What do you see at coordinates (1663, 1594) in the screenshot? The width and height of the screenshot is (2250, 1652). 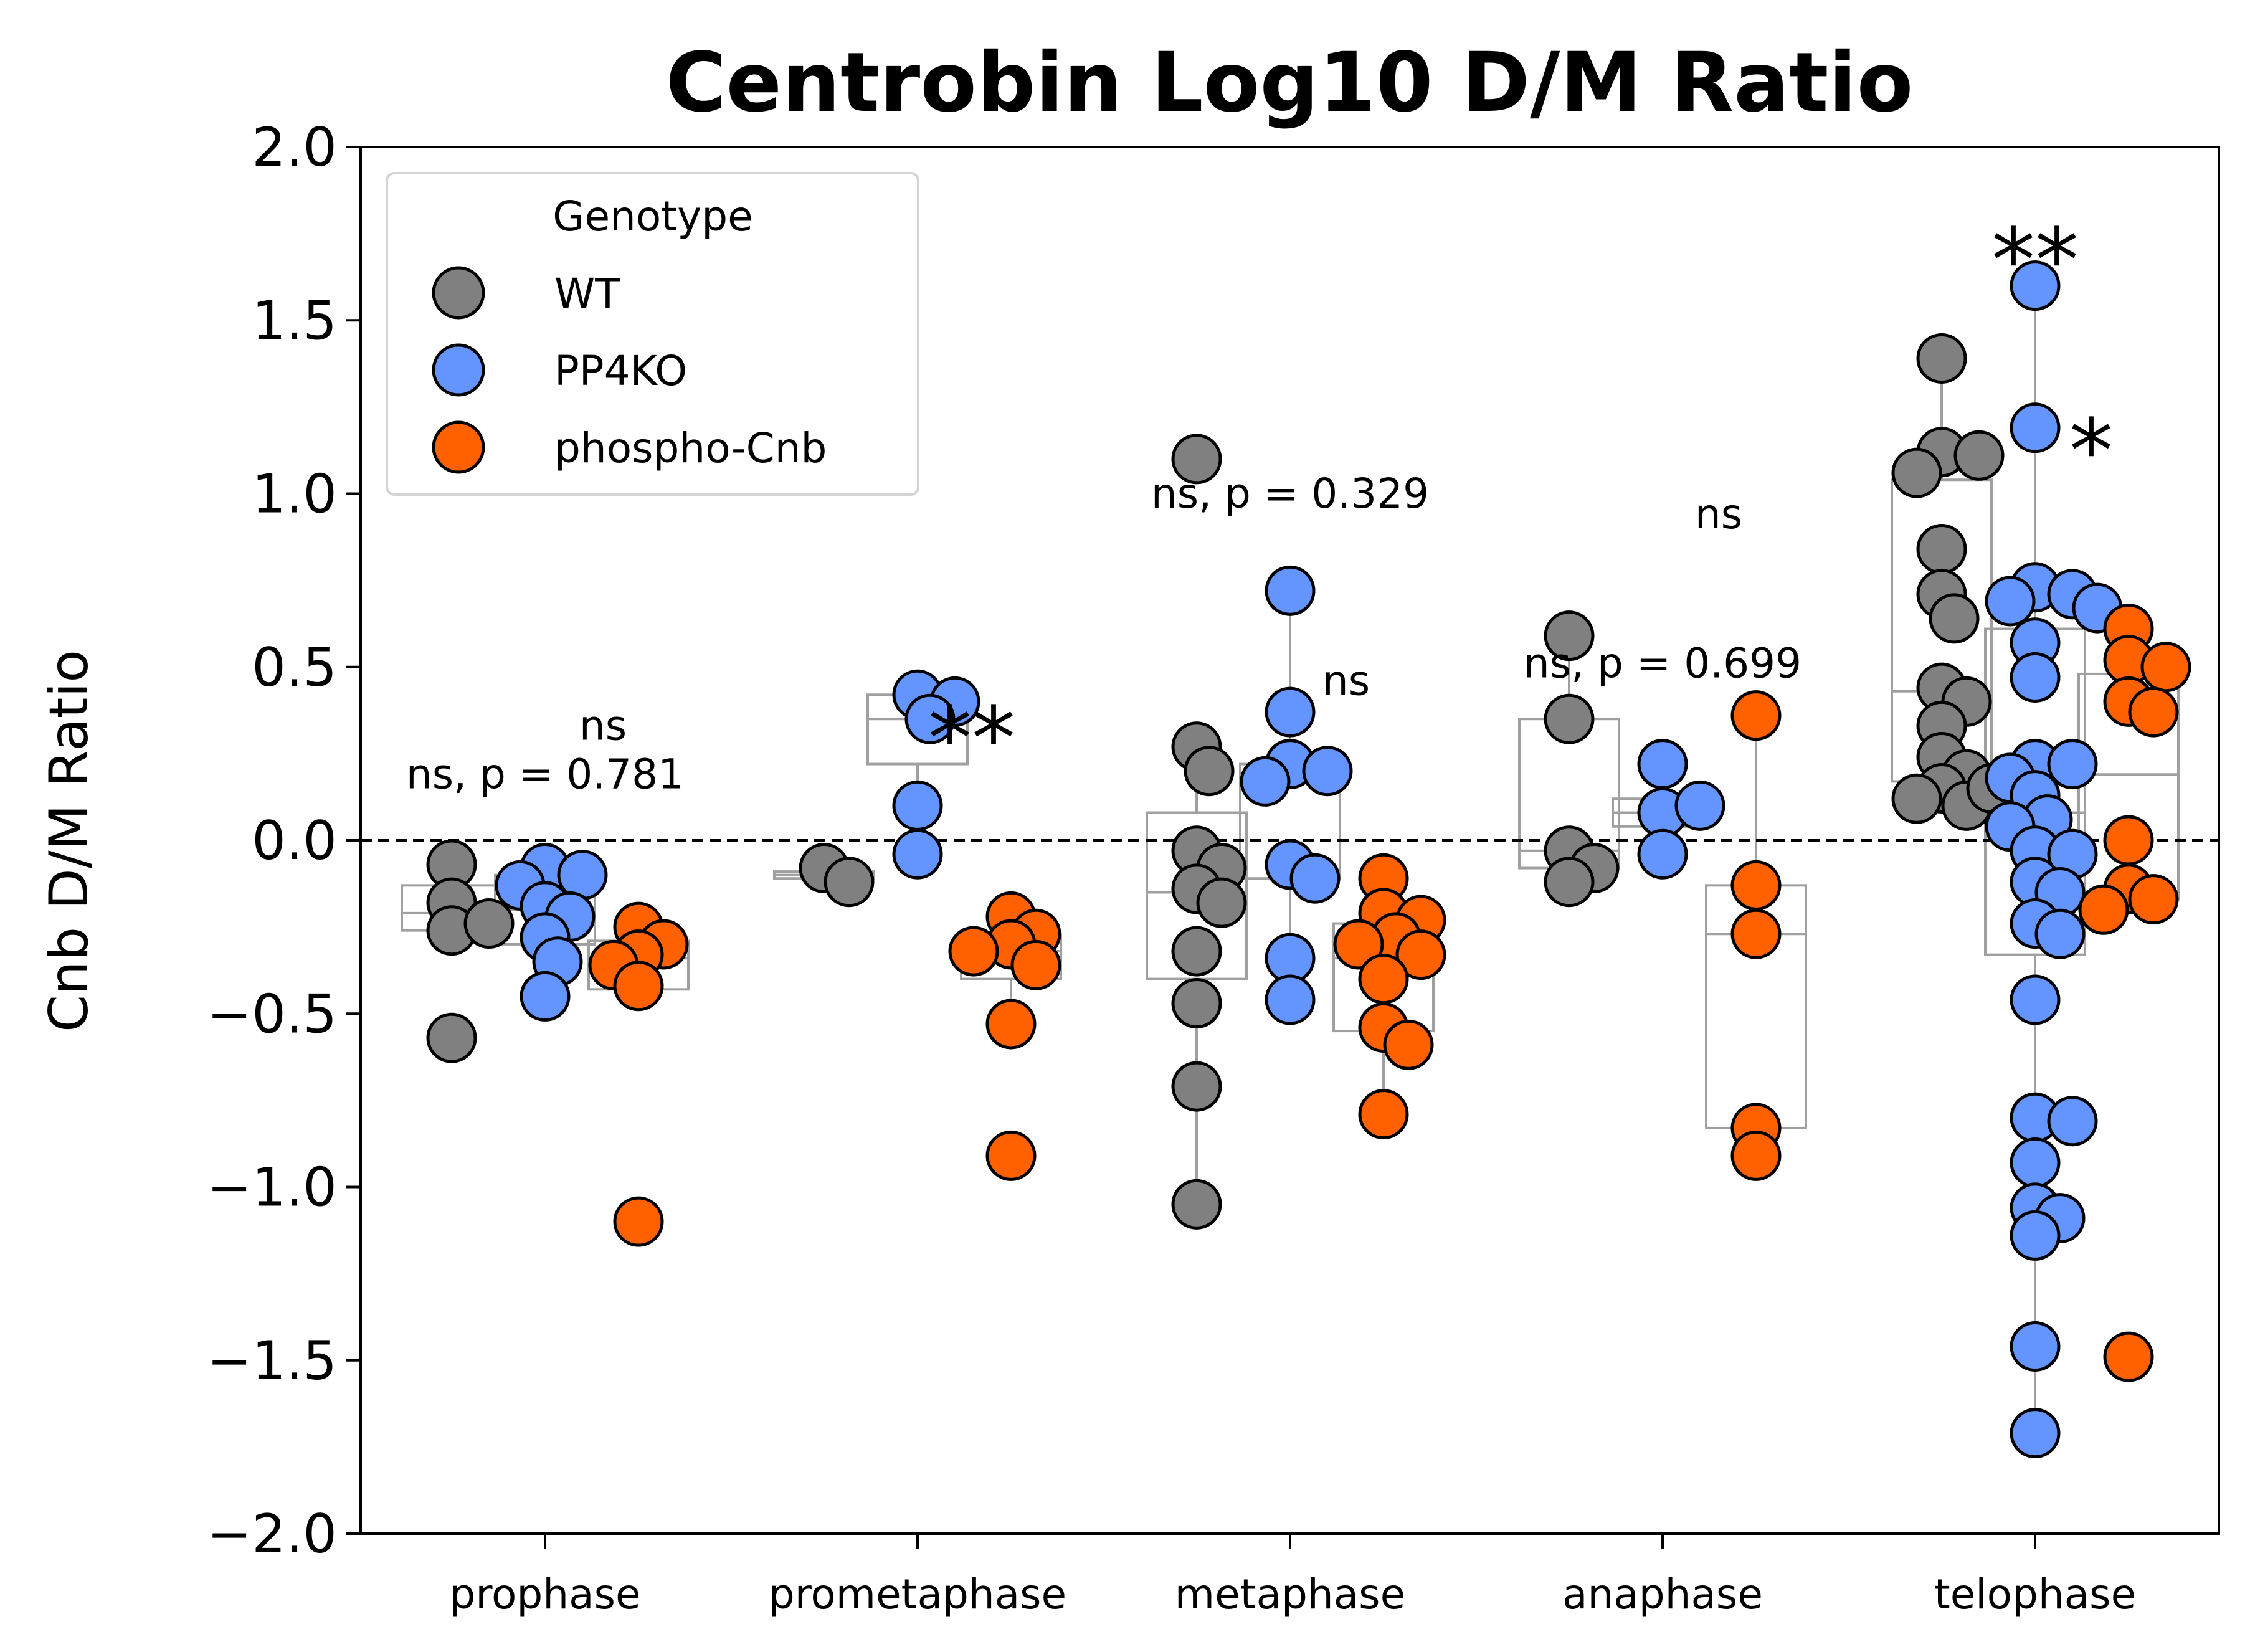 I see `x-tick-label-anaphase: anaphase` at bounding box center [1663, 1594].